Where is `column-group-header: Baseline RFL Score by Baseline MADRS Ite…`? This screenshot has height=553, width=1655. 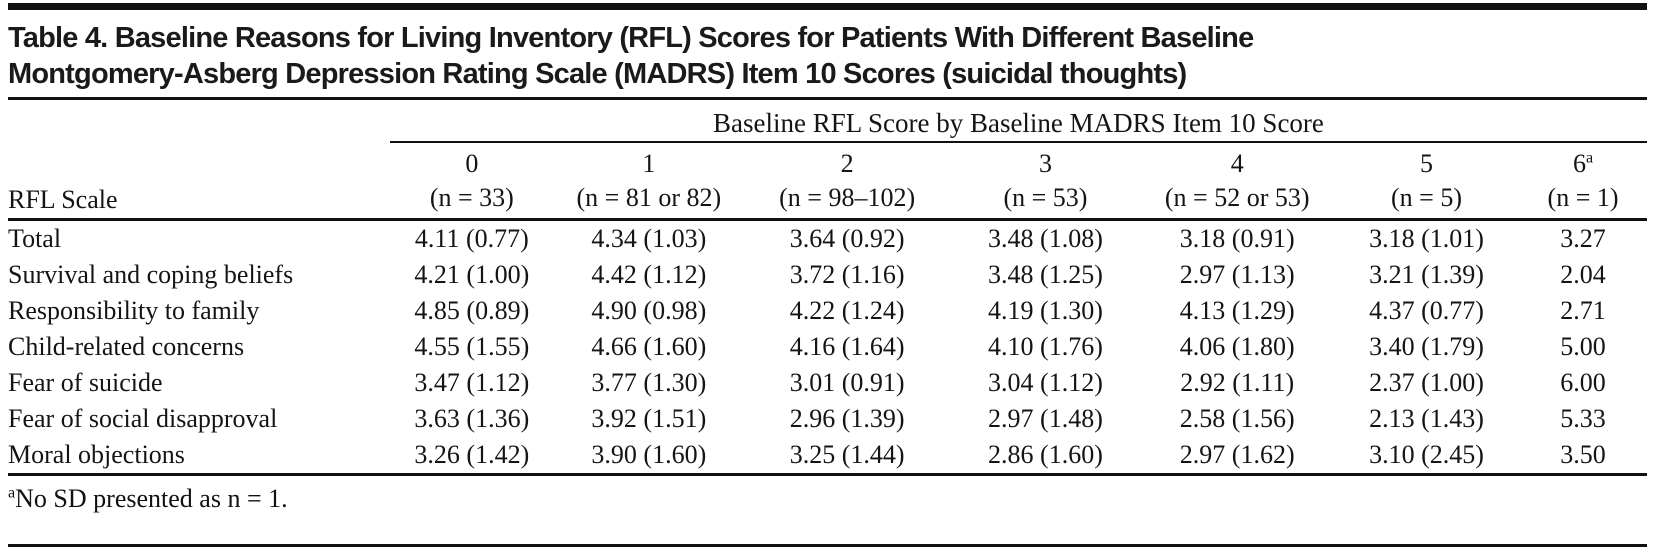 column-group-header: Baseline RFL Score by Baseline MADRS Ite… is located at coordinates (1018, 121).